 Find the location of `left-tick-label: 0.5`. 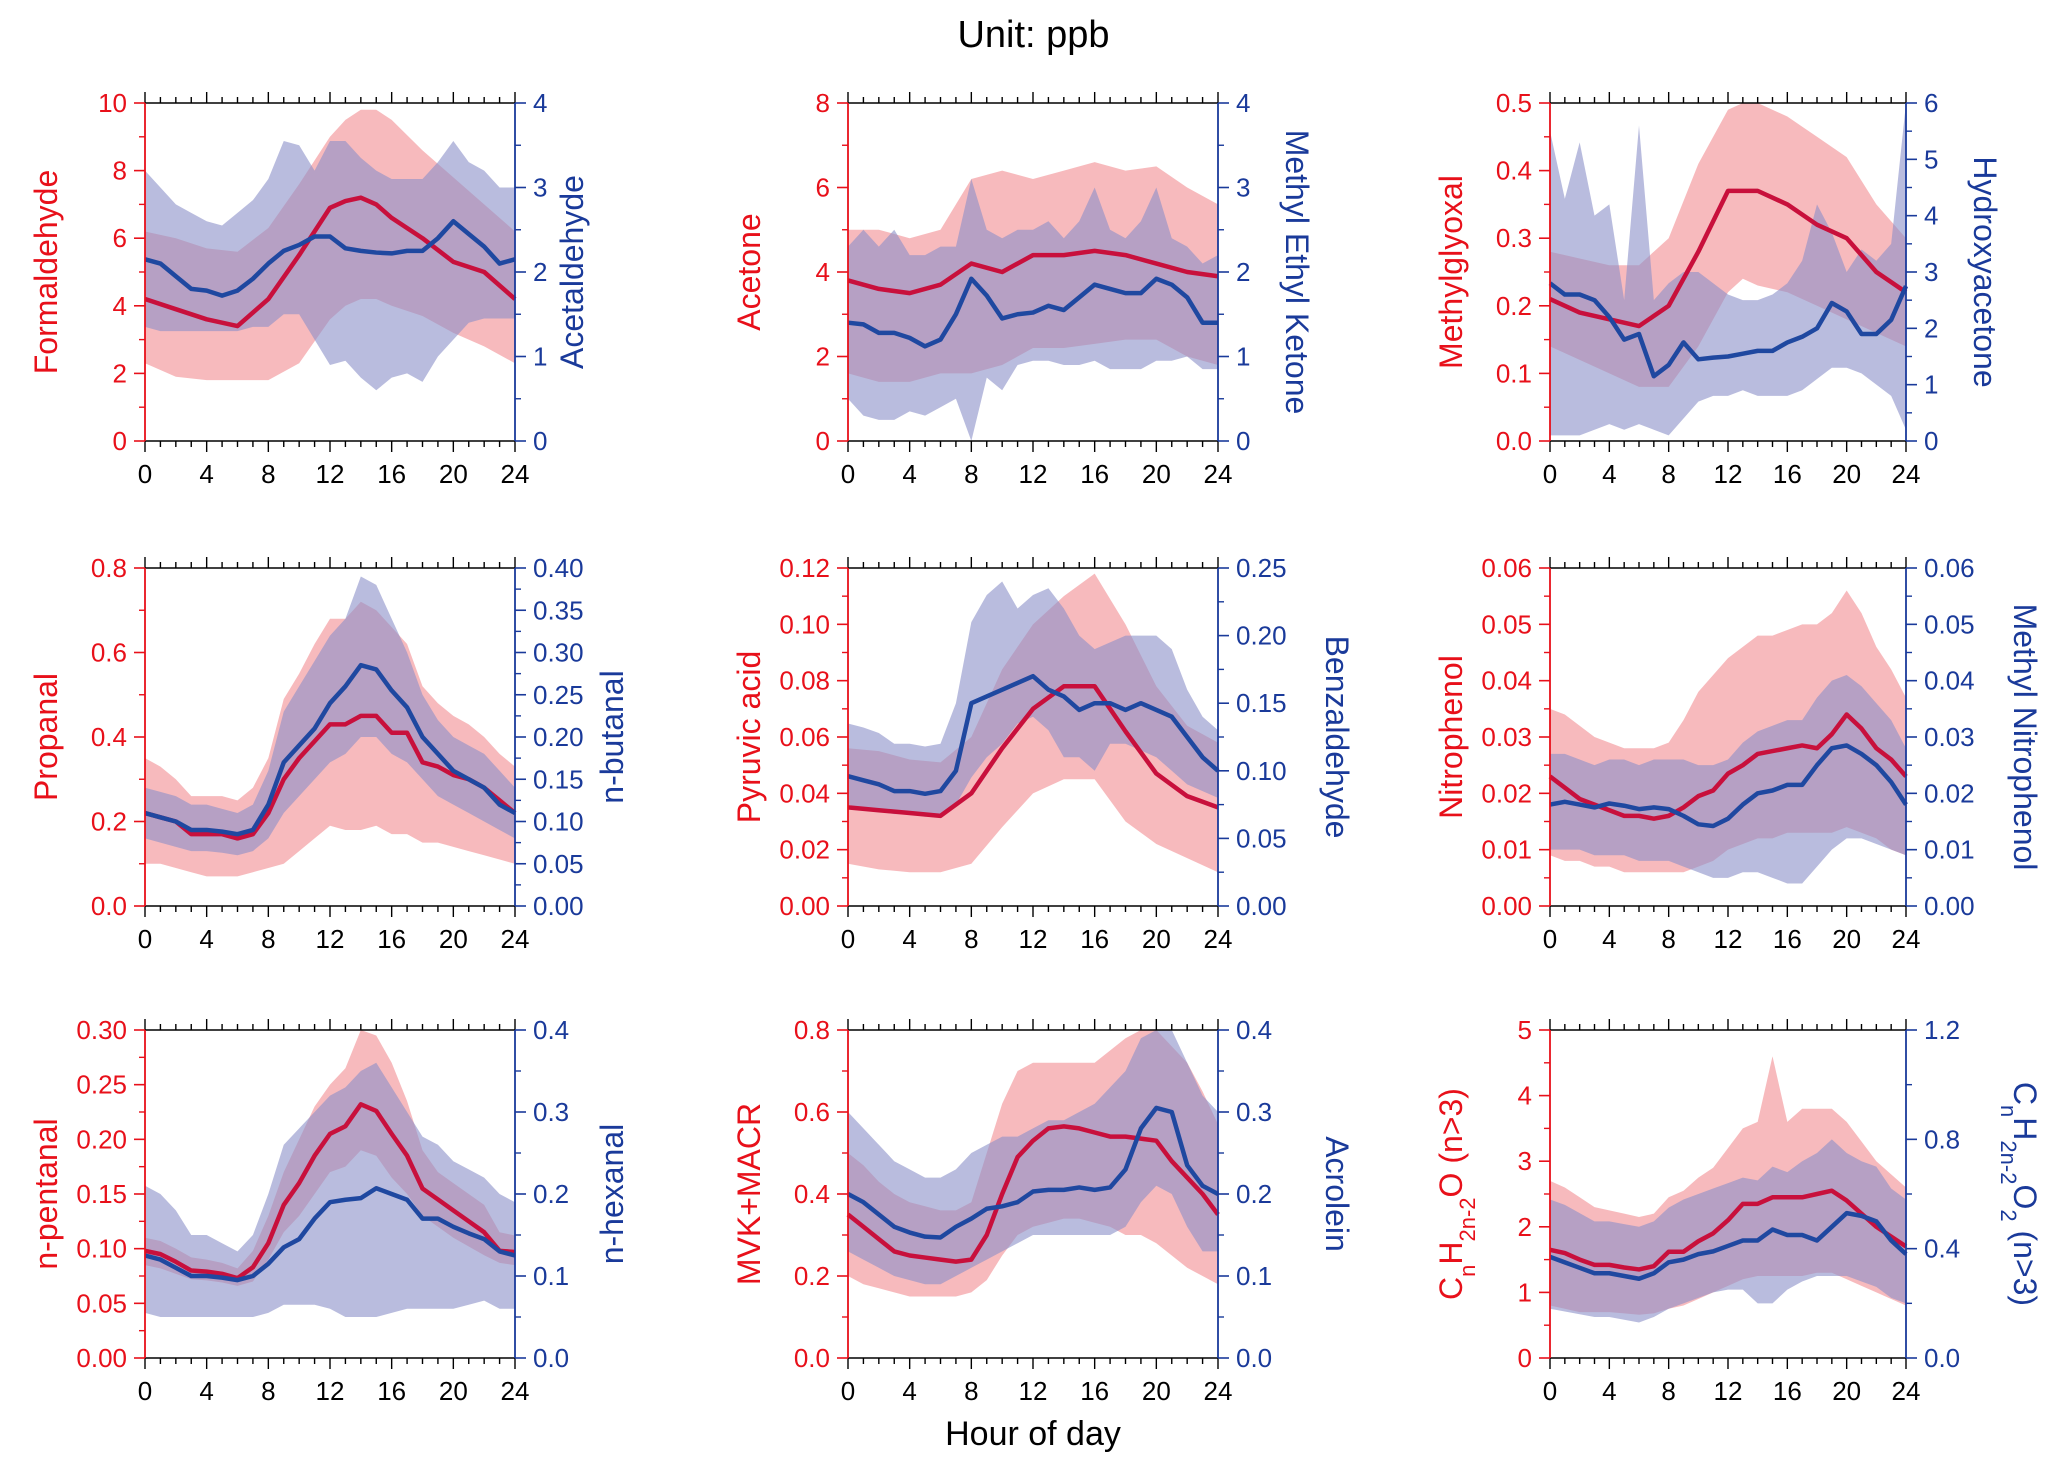

left-tick-label: 0.5 is located at coordinates (1514, 103).